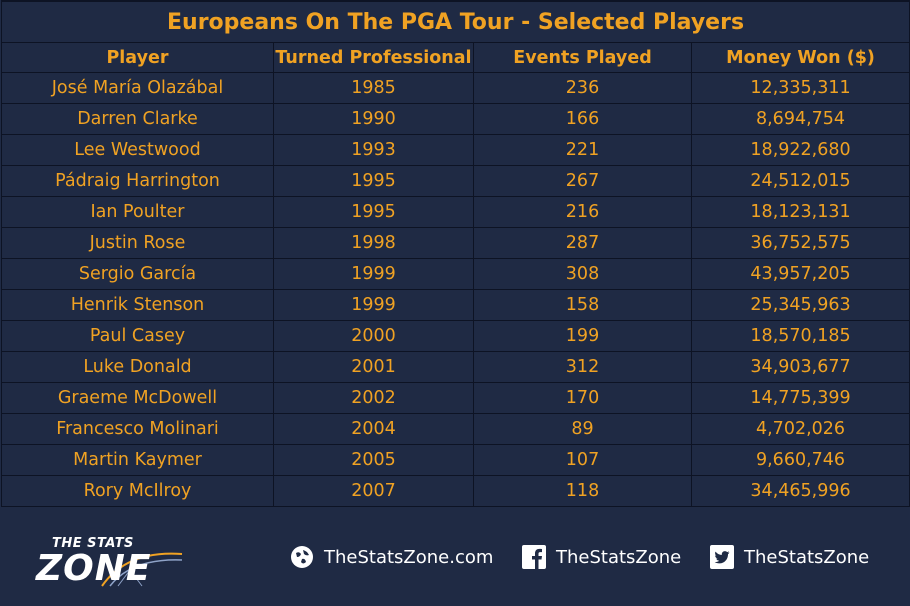 The image size is (910, 606). Describe the element at coordinates (302, 557) in the screenshot. I see `globe-icon` at that location.